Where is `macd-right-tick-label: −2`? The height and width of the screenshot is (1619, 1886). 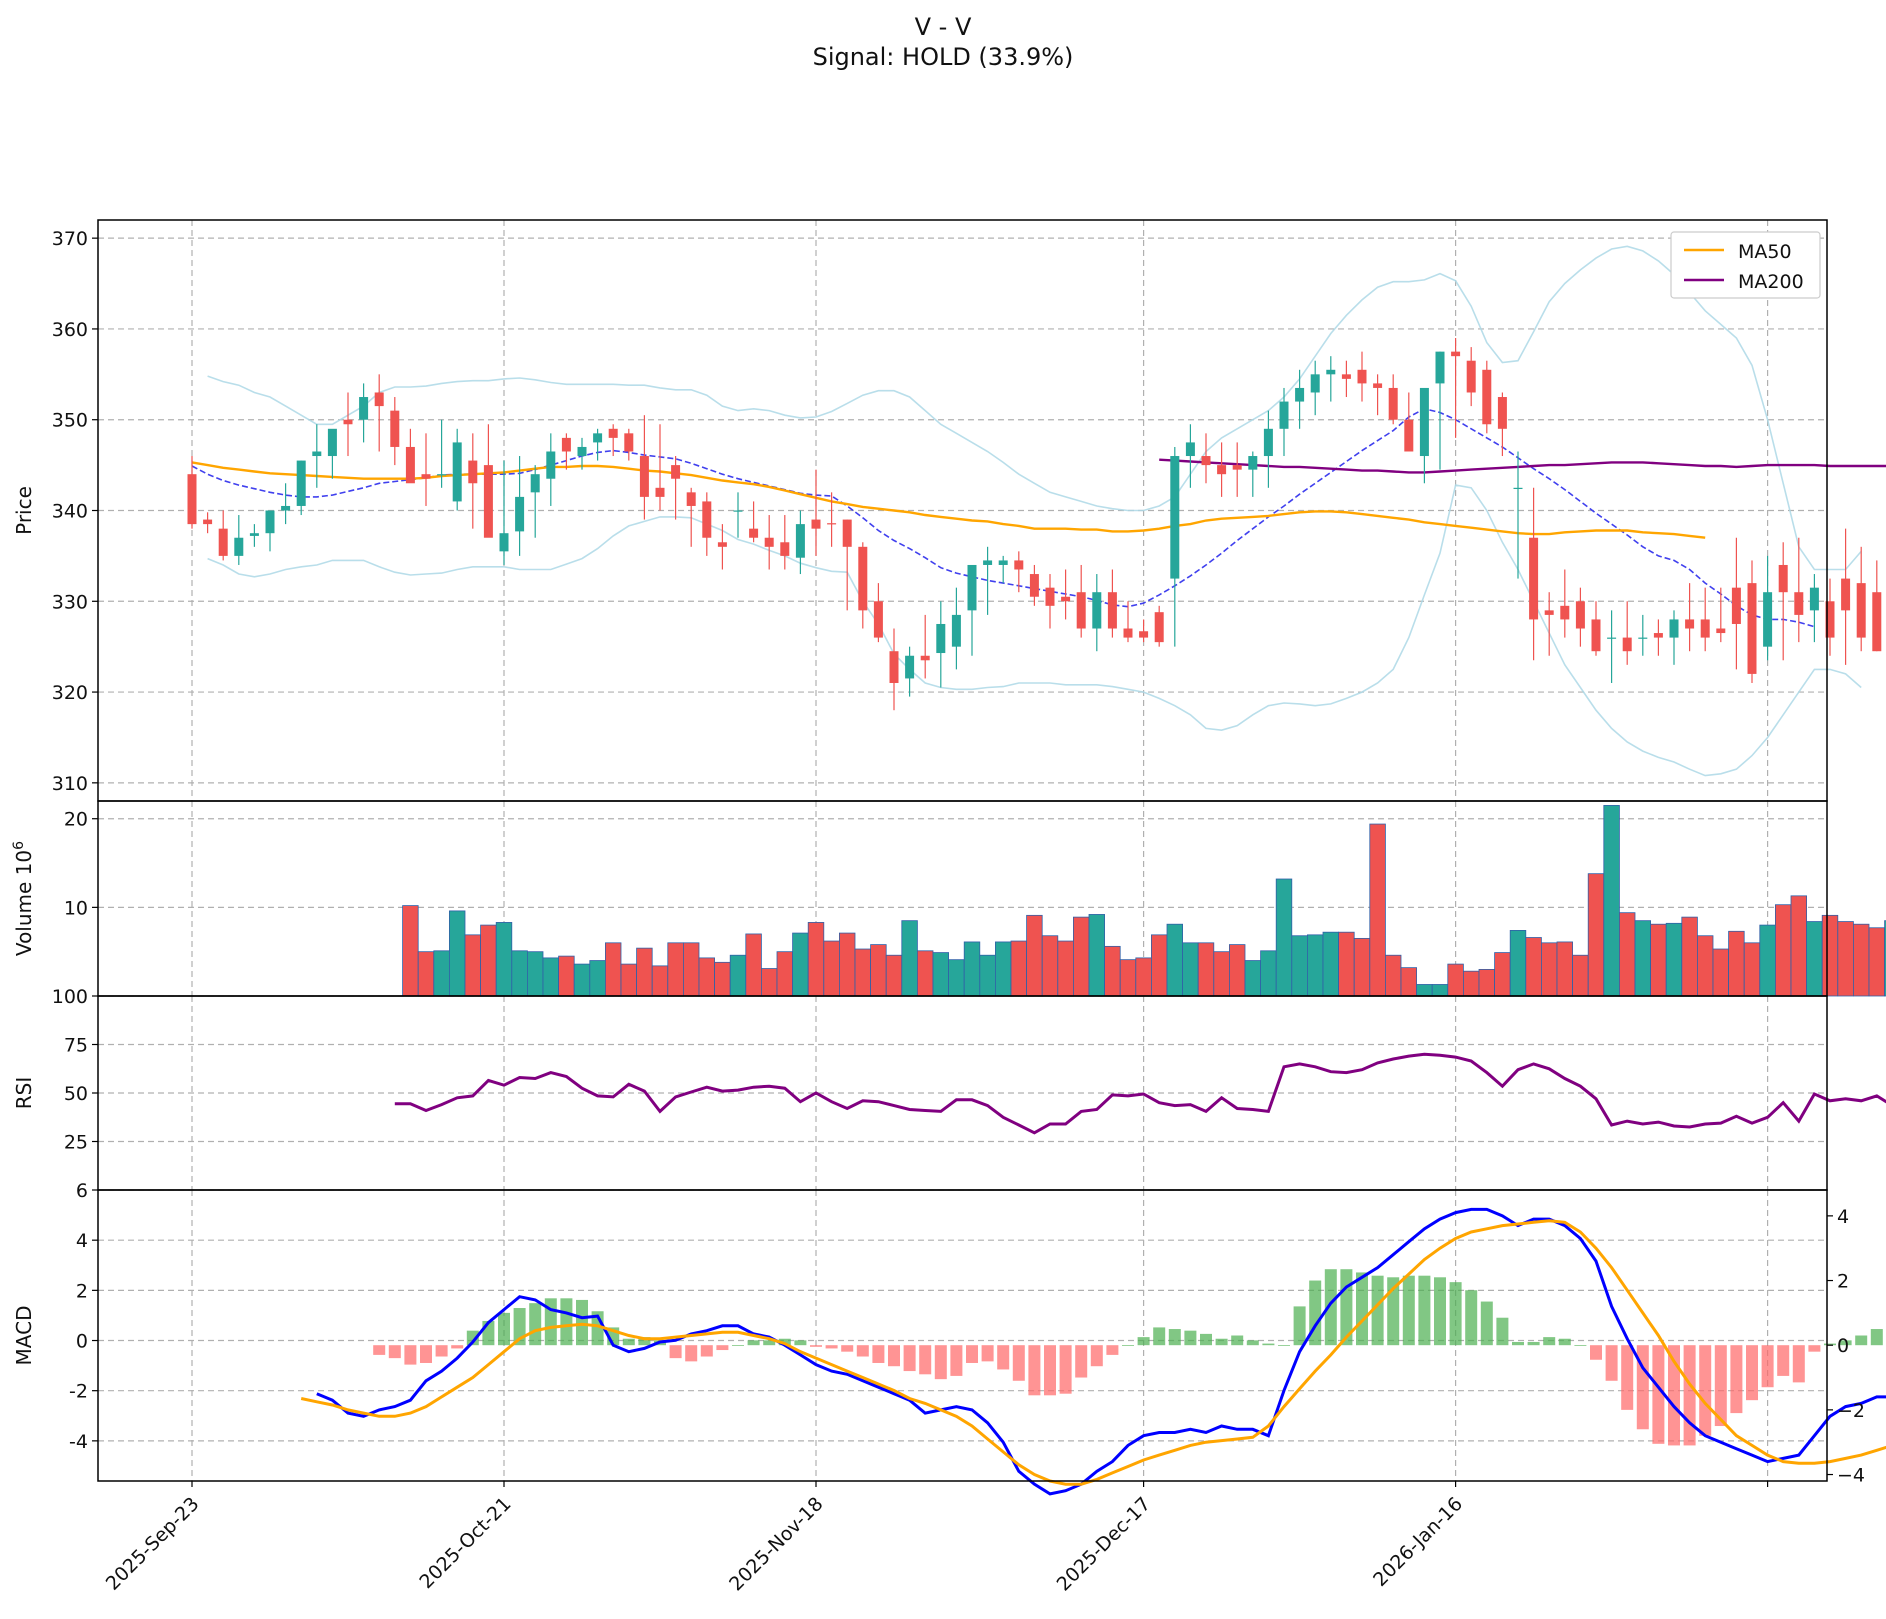 macd-right-tick-label: −2 is located at coordinates (1851, 1411).